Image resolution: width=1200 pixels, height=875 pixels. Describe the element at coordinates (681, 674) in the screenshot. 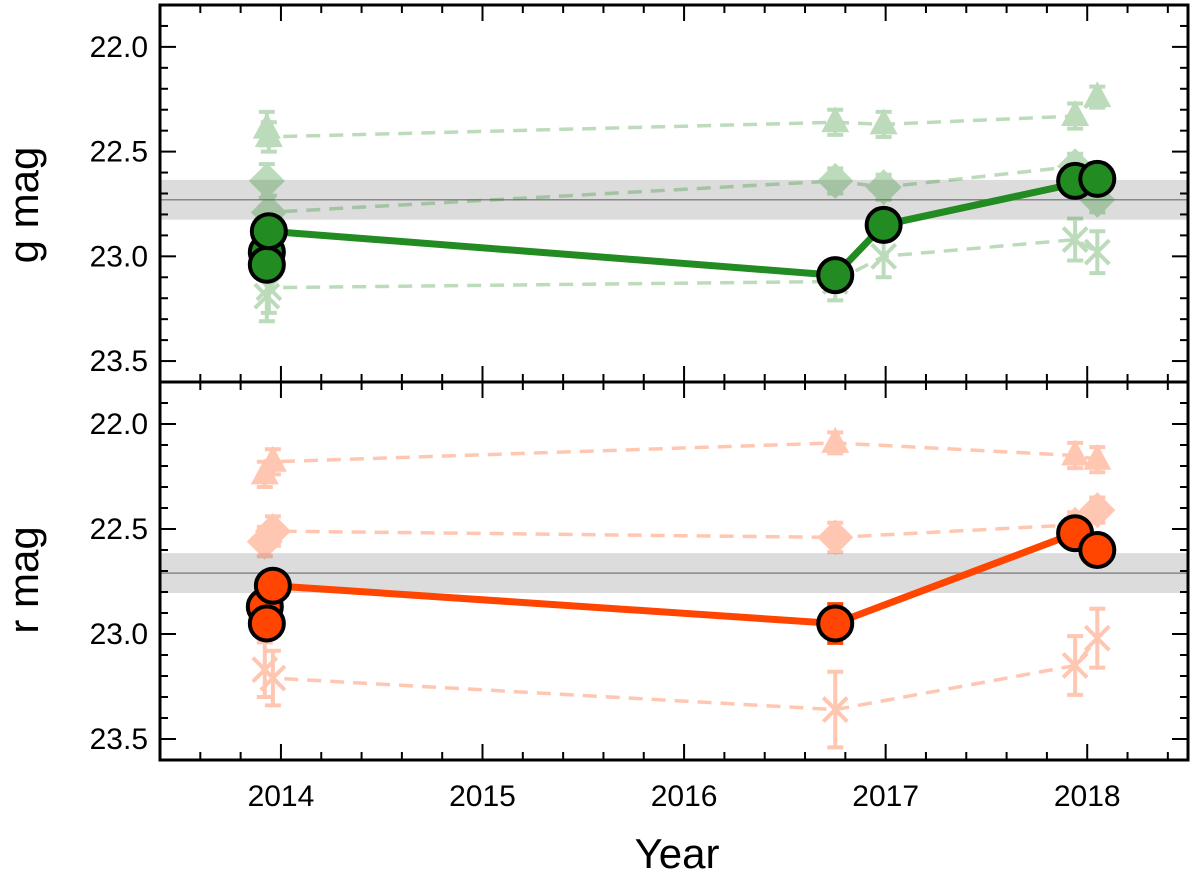

I see `r-cross-dashed-line` at that location.